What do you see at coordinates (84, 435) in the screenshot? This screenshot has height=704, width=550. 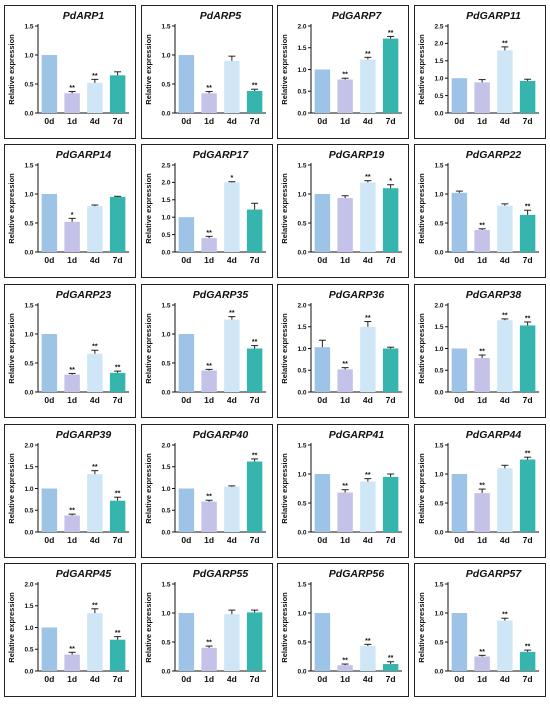 I see `chart-title: PdGARP39` at bounding box center [84, 435].